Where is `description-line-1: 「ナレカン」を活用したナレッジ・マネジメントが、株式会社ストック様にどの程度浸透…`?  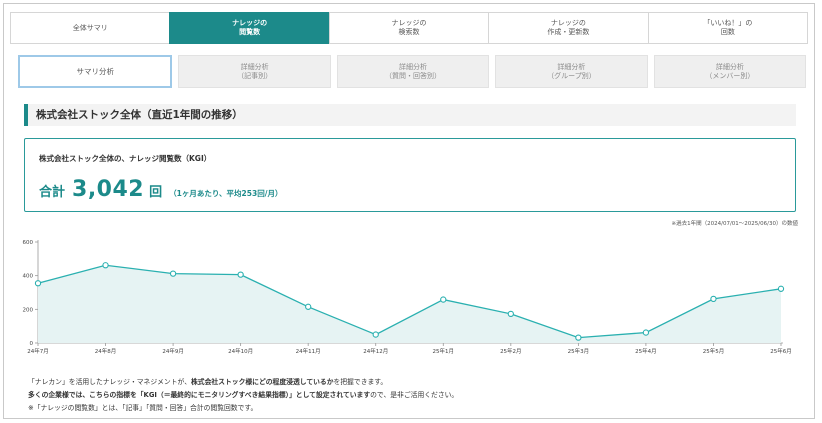
description-line-1: 「ナレカン」を活用したナレッジ・マネジメントが、株式会社ストック様にどの程度浸透… is located at coordinates (207, 381).